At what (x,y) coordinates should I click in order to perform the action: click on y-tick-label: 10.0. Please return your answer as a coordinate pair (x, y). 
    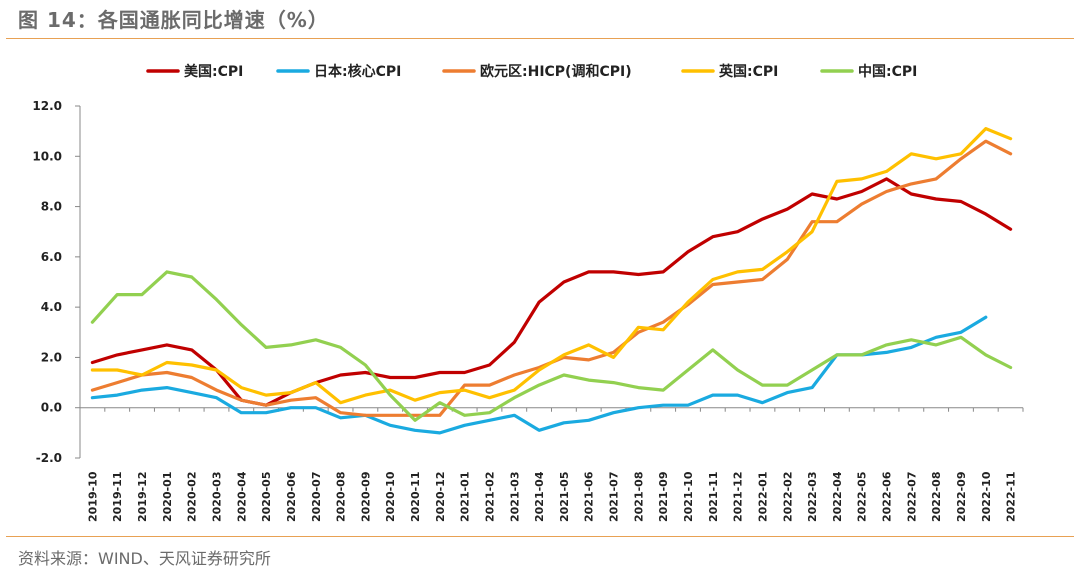
    Looking at the image, I should click on (47, 156).